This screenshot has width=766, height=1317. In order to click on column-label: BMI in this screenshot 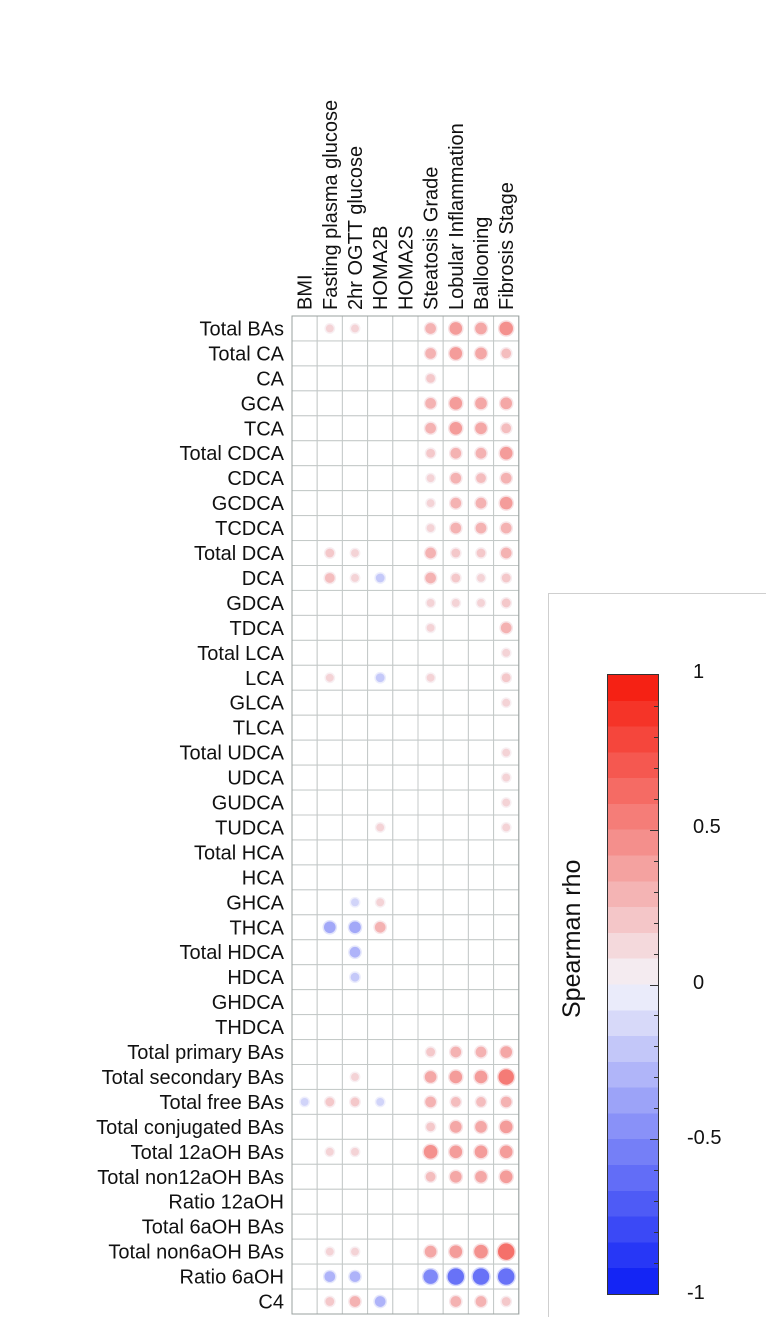, I will do `click(306, 292)`.